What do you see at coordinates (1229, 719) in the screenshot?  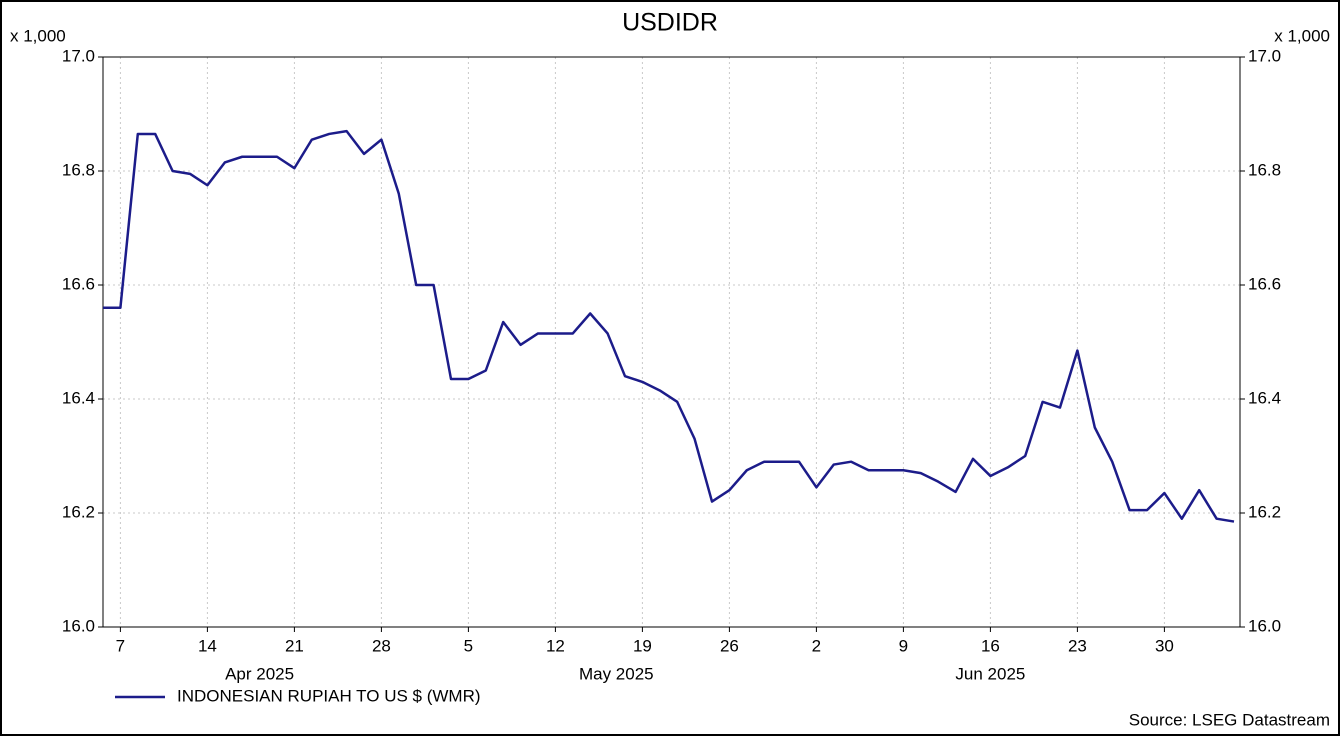 I see `source: Source: LSEG Datastream` at bounding box center [1229, 719].